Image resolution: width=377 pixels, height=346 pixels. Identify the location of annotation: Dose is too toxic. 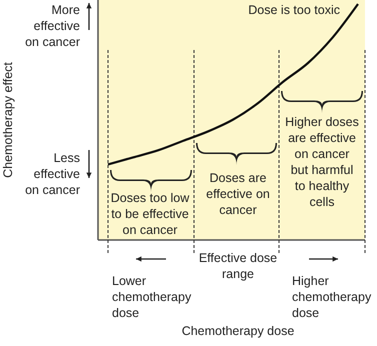
(294, 10).